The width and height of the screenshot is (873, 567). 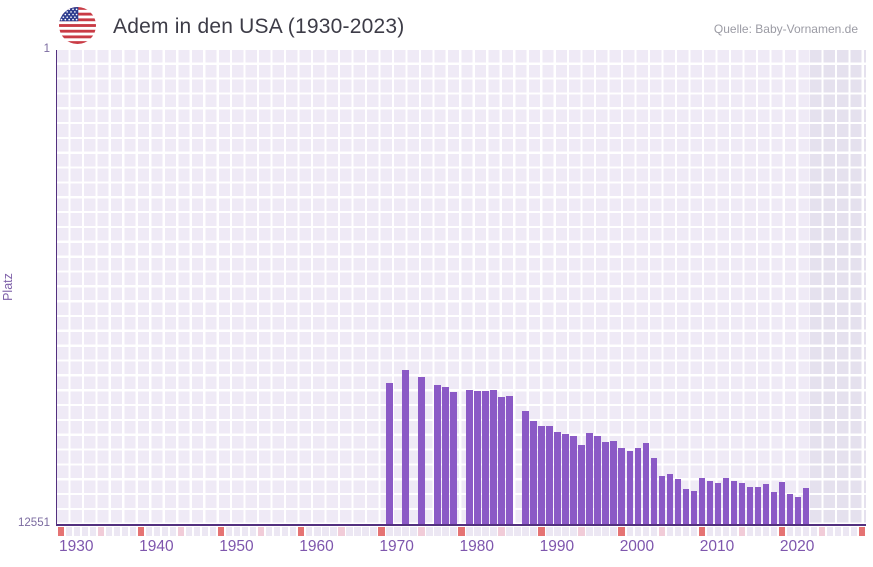 What do you see at coordinates (541, 475) in the screenshot?
I see `bar-1990` at bounding box center [541, 475].